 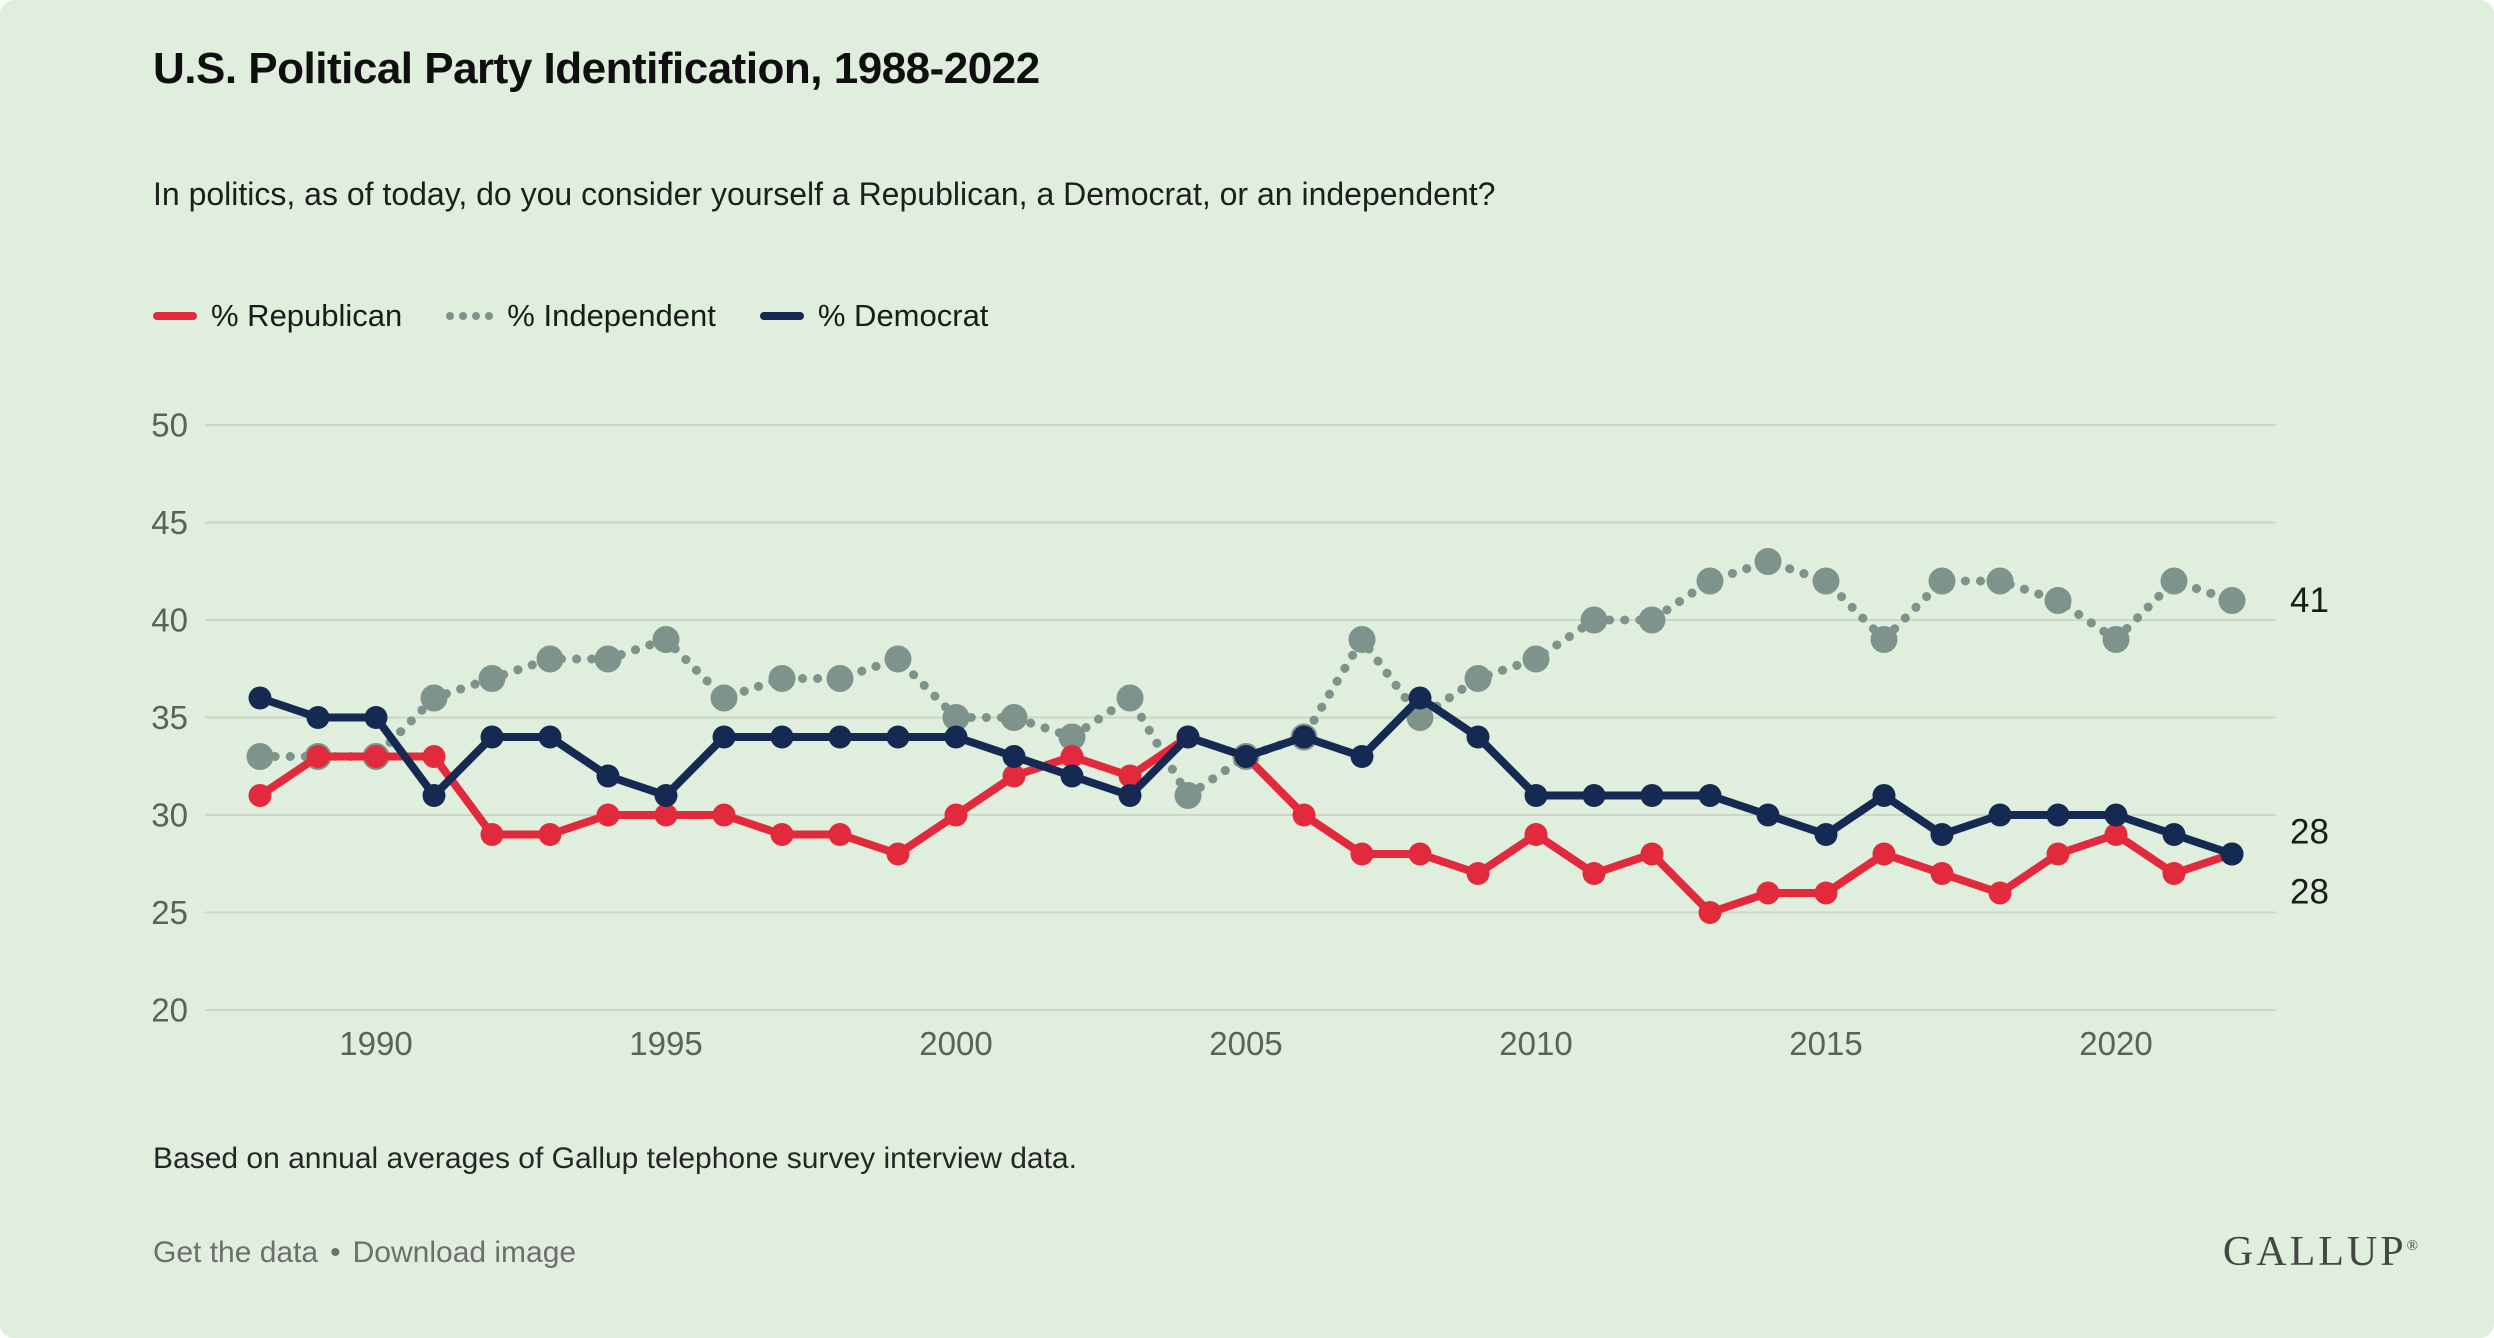 What do you see at coordinates (2320, 1252) in the screenshot?
I see `gallup-logo: GALLUP®` at bounding box center [2320, 1252].